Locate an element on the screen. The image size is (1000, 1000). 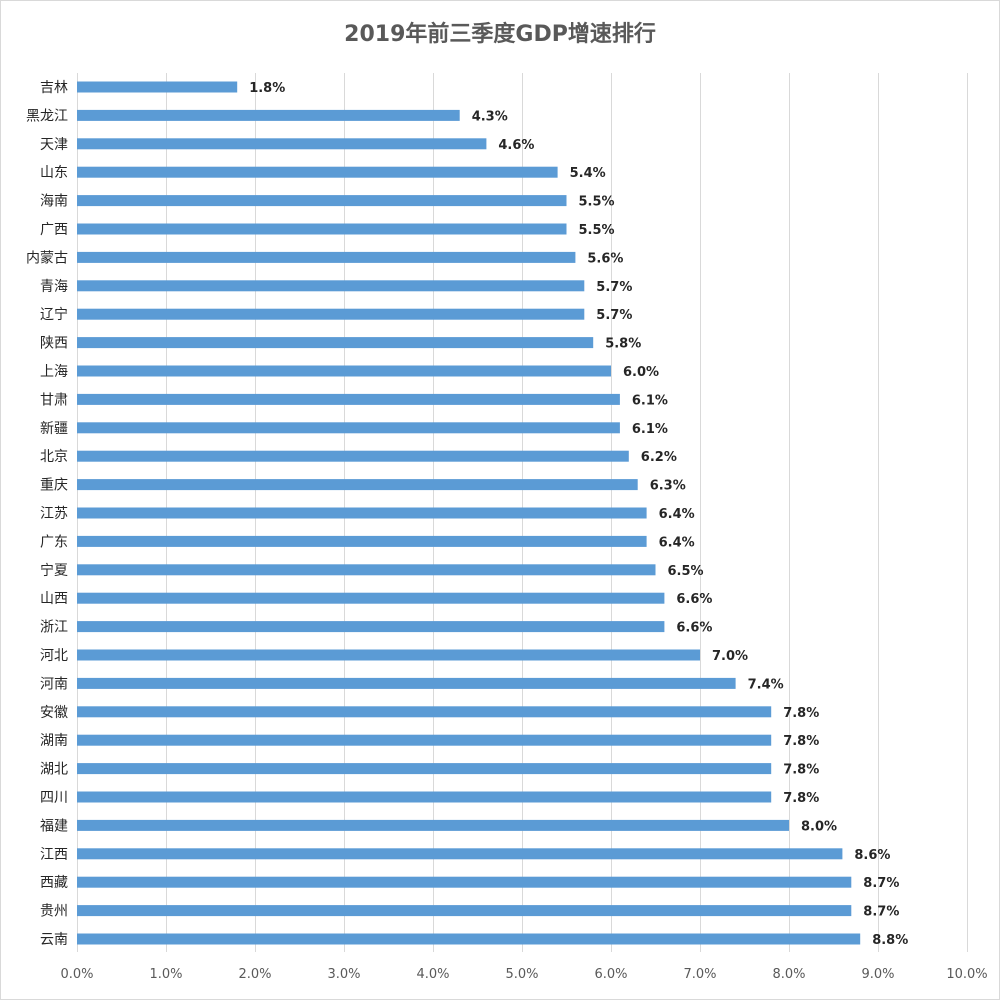
x-tick-label: 6.0% is located at coordinates (610, 974).